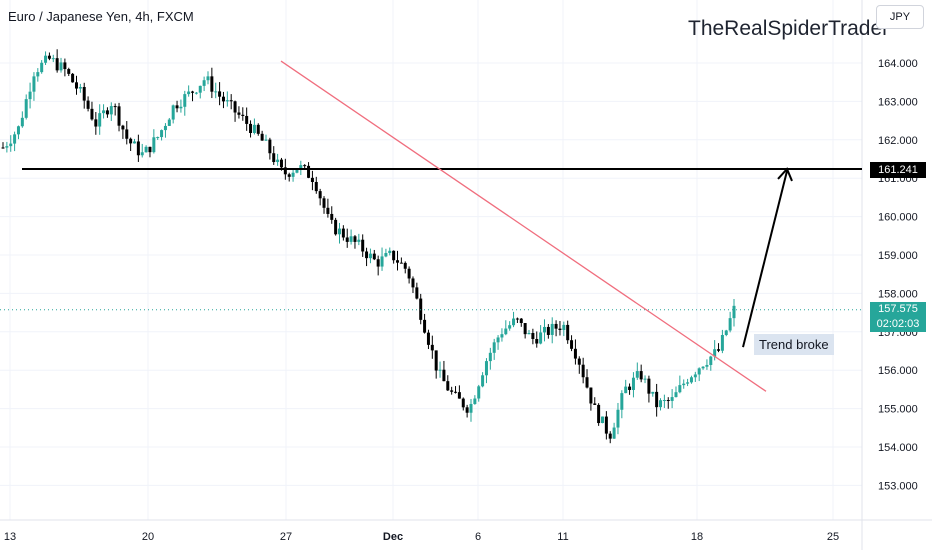 Image resolution: width=932 pixels, height=550 pixels. What do you see at coordinates (789, 28) in the screenshot?
I see `watermark: TheRealSpiderTrader` at bounding box center [789, 28].